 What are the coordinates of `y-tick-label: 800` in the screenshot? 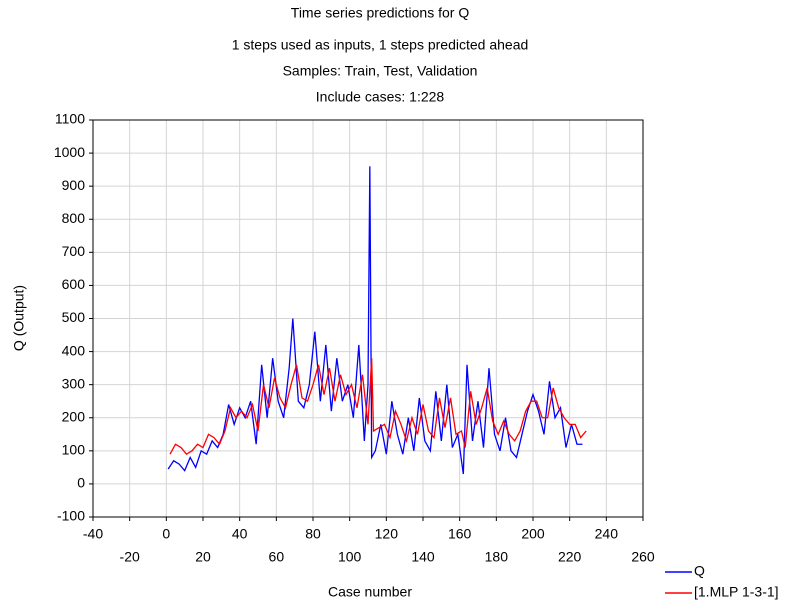 It's located at (74, 218).